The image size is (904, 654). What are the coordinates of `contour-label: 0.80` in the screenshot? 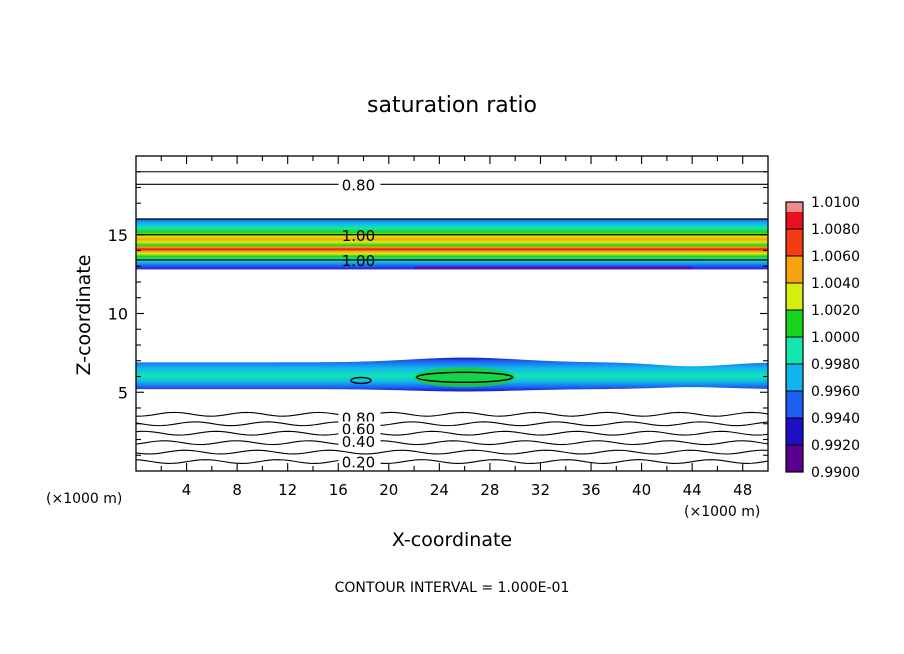 It's located at (358, 185).